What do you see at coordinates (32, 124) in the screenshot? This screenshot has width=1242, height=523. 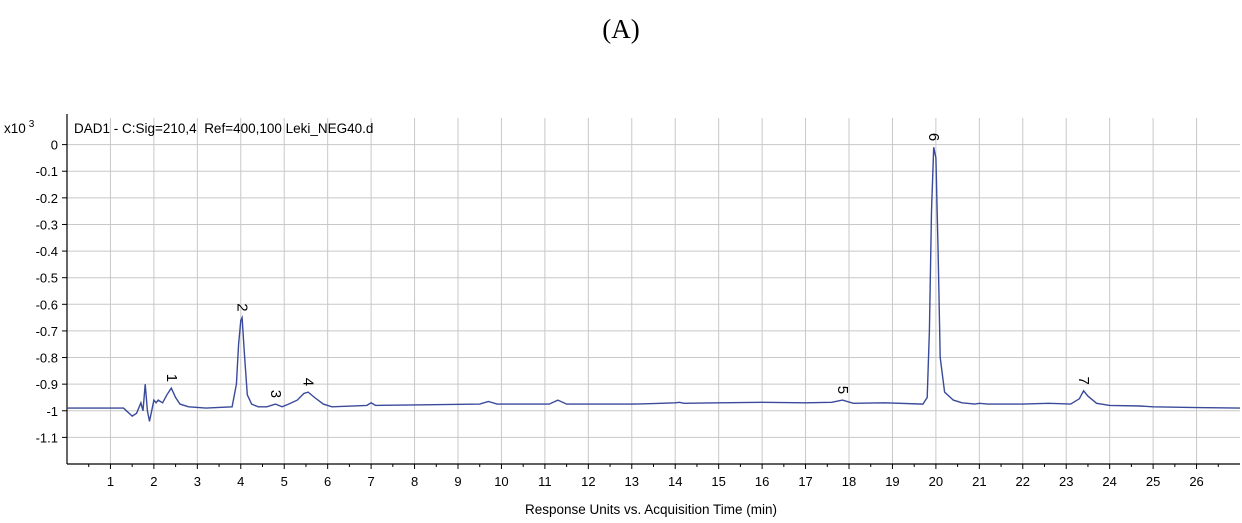 I see `y-scale-exponent: 3` at bounding box center [32, 124].